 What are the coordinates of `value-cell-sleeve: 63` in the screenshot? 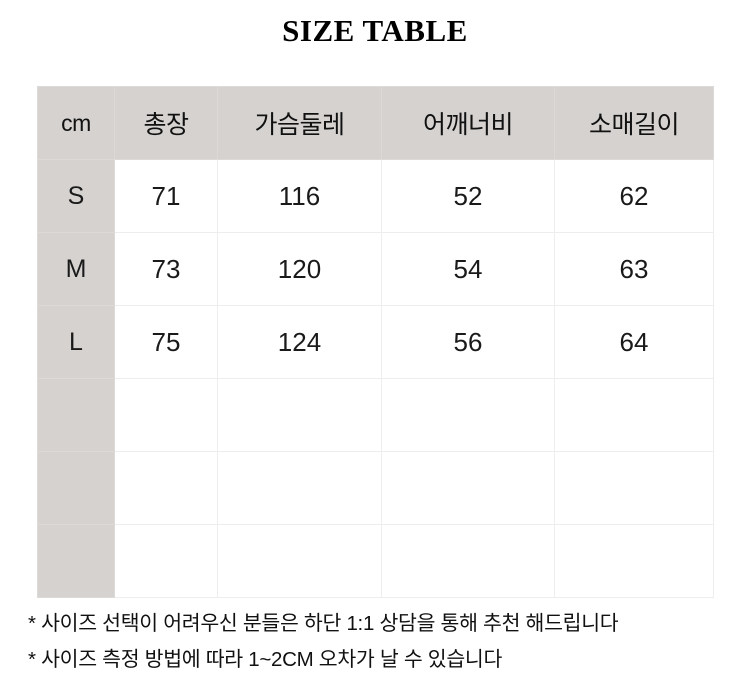 It's located at (634, 269).